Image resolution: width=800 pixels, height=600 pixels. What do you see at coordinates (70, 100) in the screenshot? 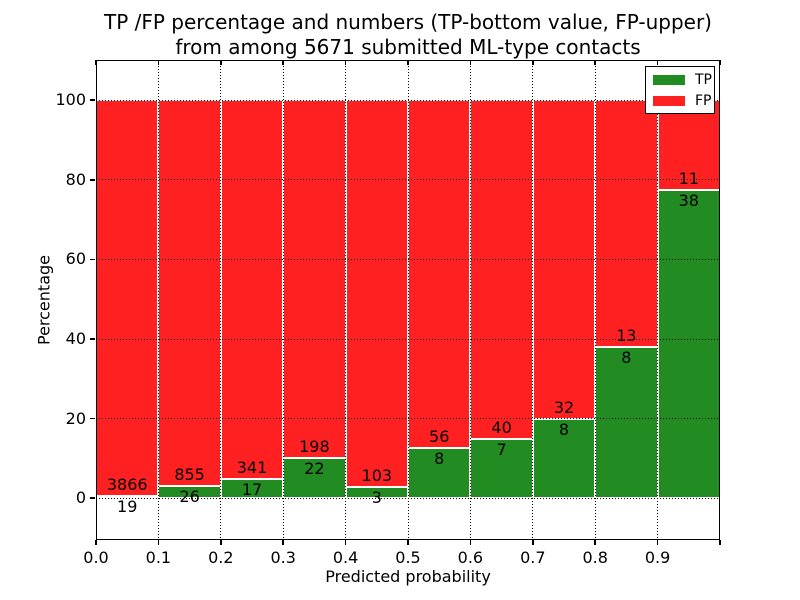
I see `y-tick-label: 100` at bounding box center [70, 100].